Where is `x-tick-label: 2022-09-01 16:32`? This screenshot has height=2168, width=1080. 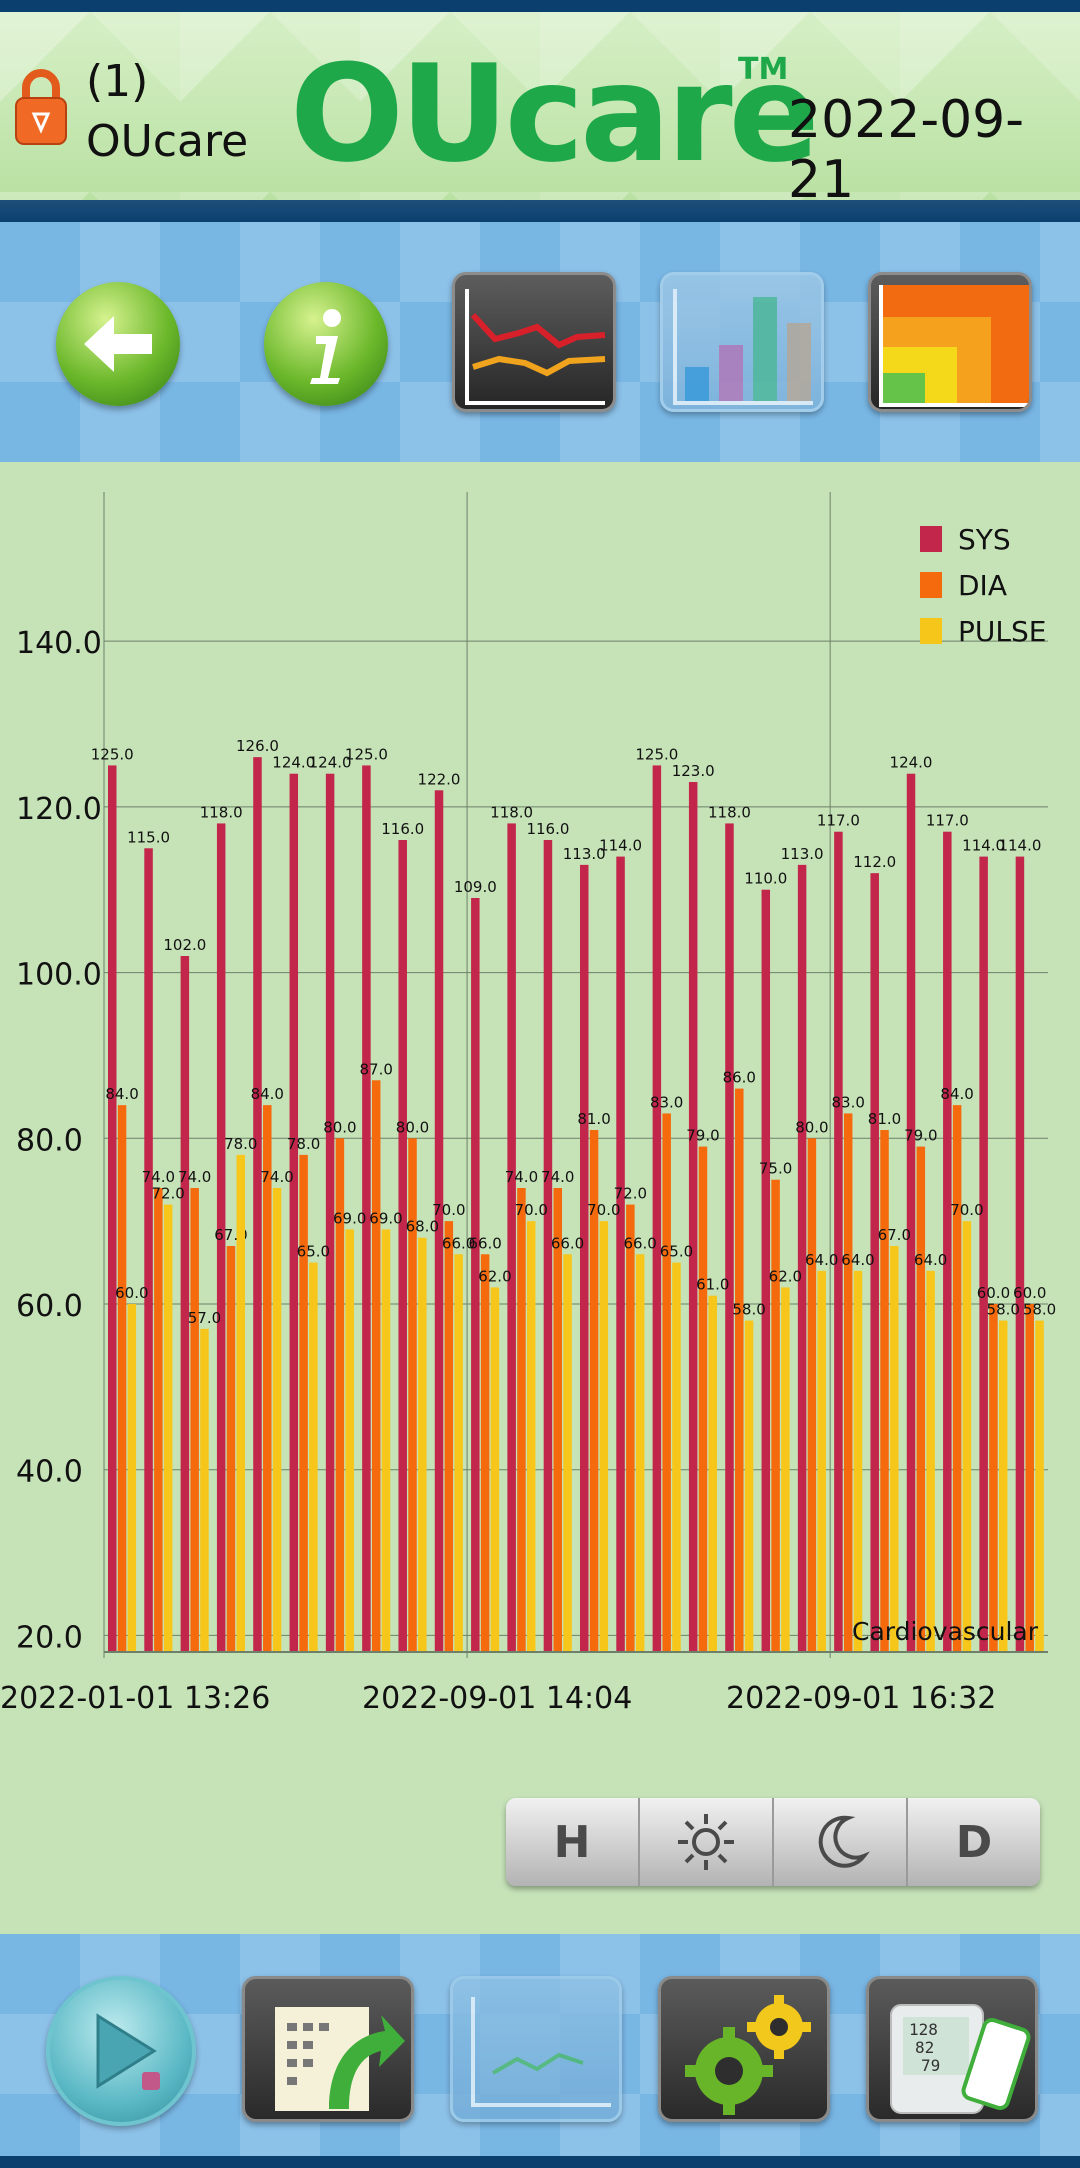
x-tick-label: 2022-09-01 16:32 is located at coordinates (861, 1698).